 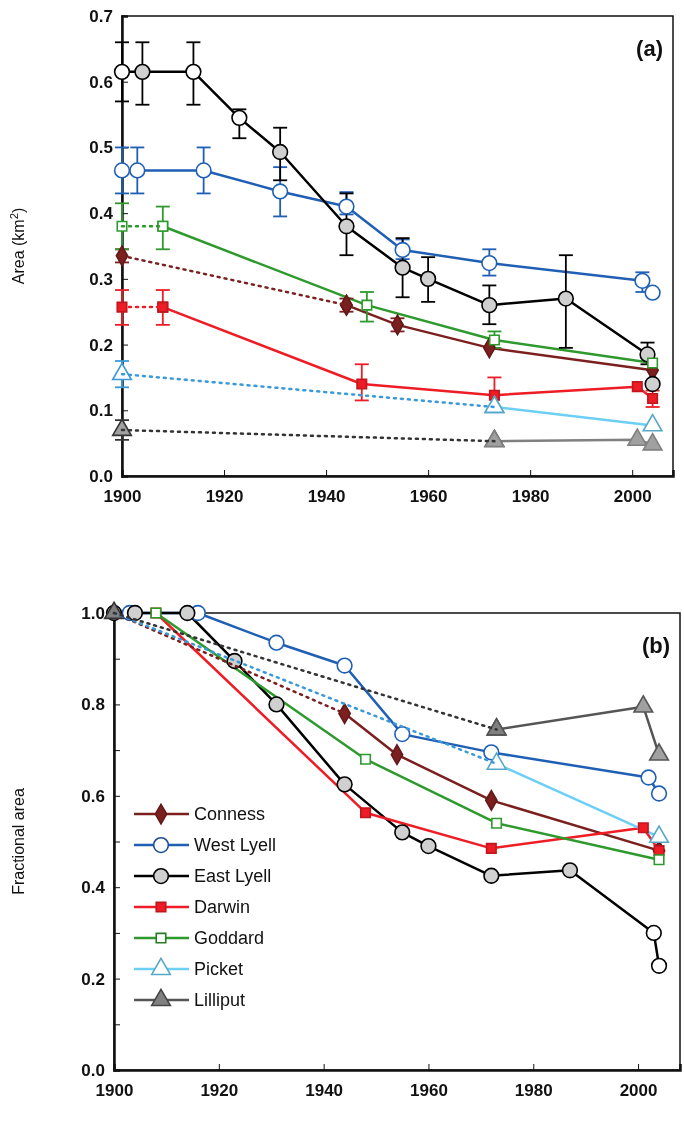 I want to click on legend-label: Picket, so click(x=219, y=969).